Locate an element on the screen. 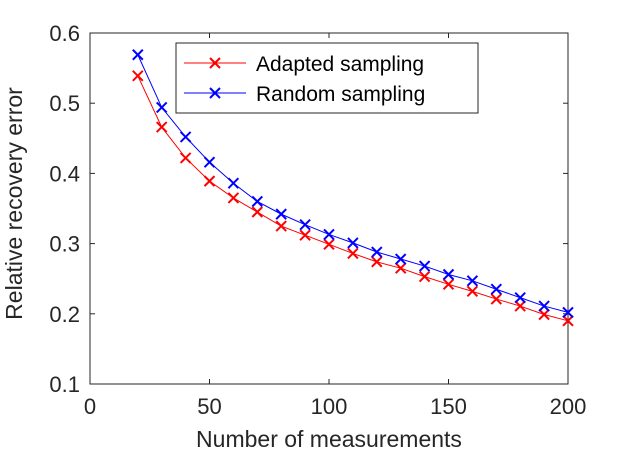 The width and height of the screenshot is (625, 458). legend-label: Random sampling is located at coordinates (340, 94).